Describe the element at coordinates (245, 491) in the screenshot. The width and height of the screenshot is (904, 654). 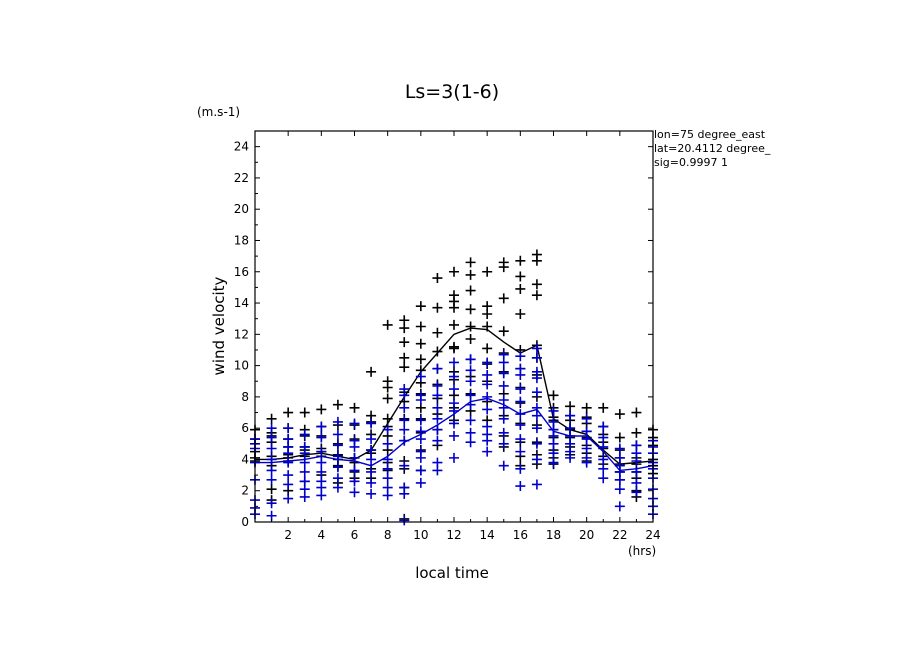
I see `y-tick-label: 2` at that location.